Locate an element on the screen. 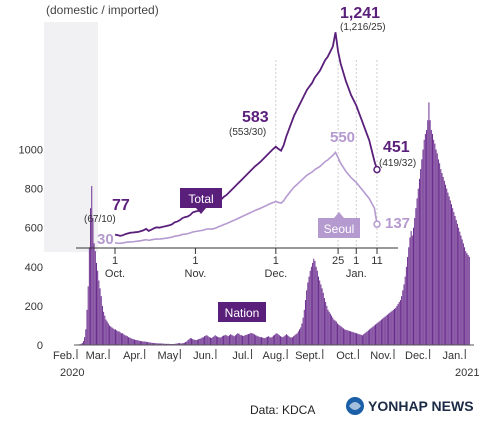 This screenshot has height=445, width=499. x-month-label: Oct. is located at coordinates (346, 356).